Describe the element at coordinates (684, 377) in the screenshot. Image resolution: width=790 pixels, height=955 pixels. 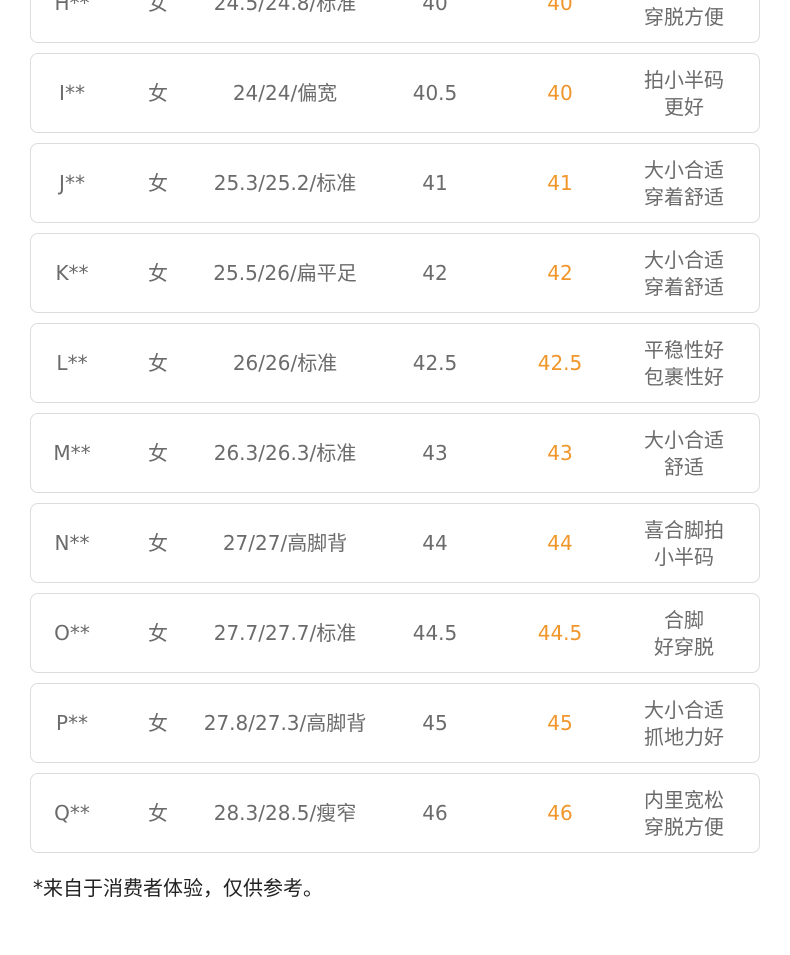
I see `comment-line: 包裹性好` at that location.